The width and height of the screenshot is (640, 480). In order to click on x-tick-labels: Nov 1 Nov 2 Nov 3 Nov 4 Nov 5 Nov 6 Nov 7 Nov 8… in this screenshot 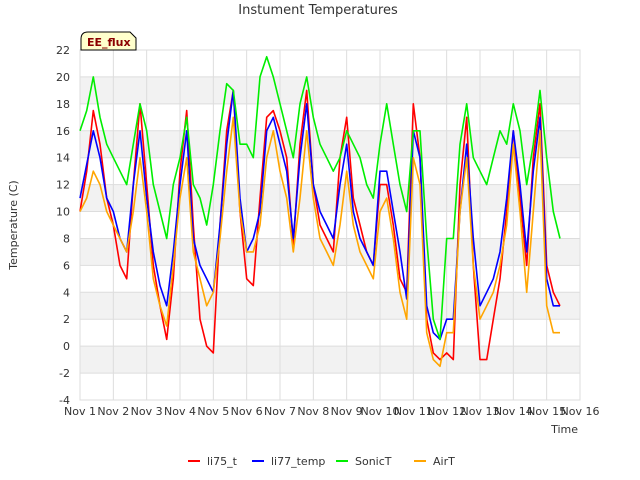, I will do `click(331, 411)`.